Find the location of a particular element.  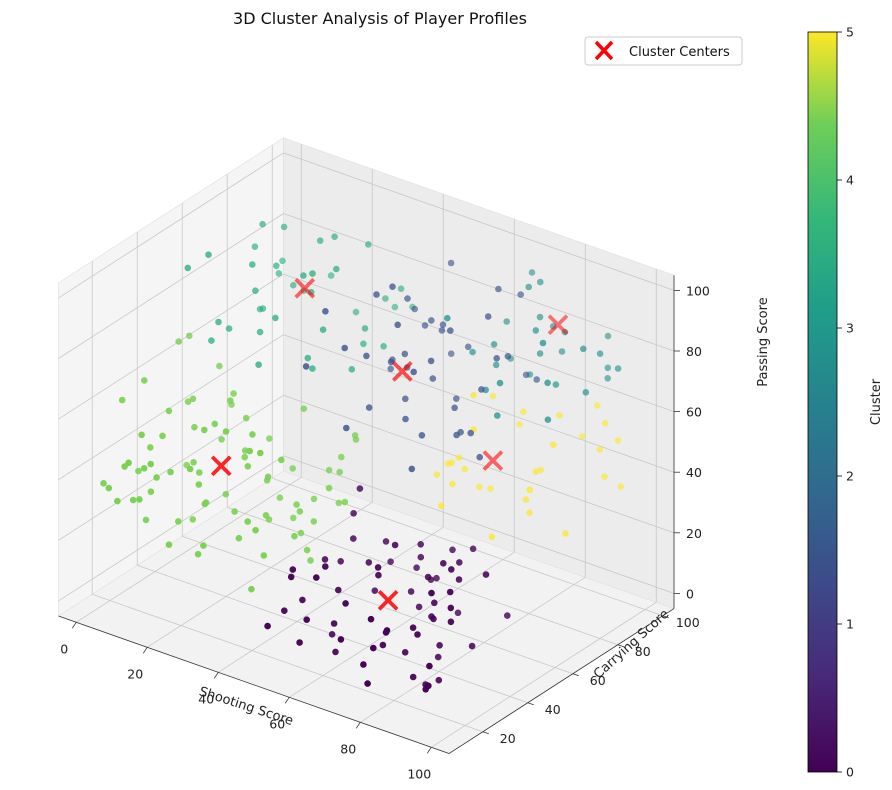

z-gridline-left is located at coordinates (171, 528).